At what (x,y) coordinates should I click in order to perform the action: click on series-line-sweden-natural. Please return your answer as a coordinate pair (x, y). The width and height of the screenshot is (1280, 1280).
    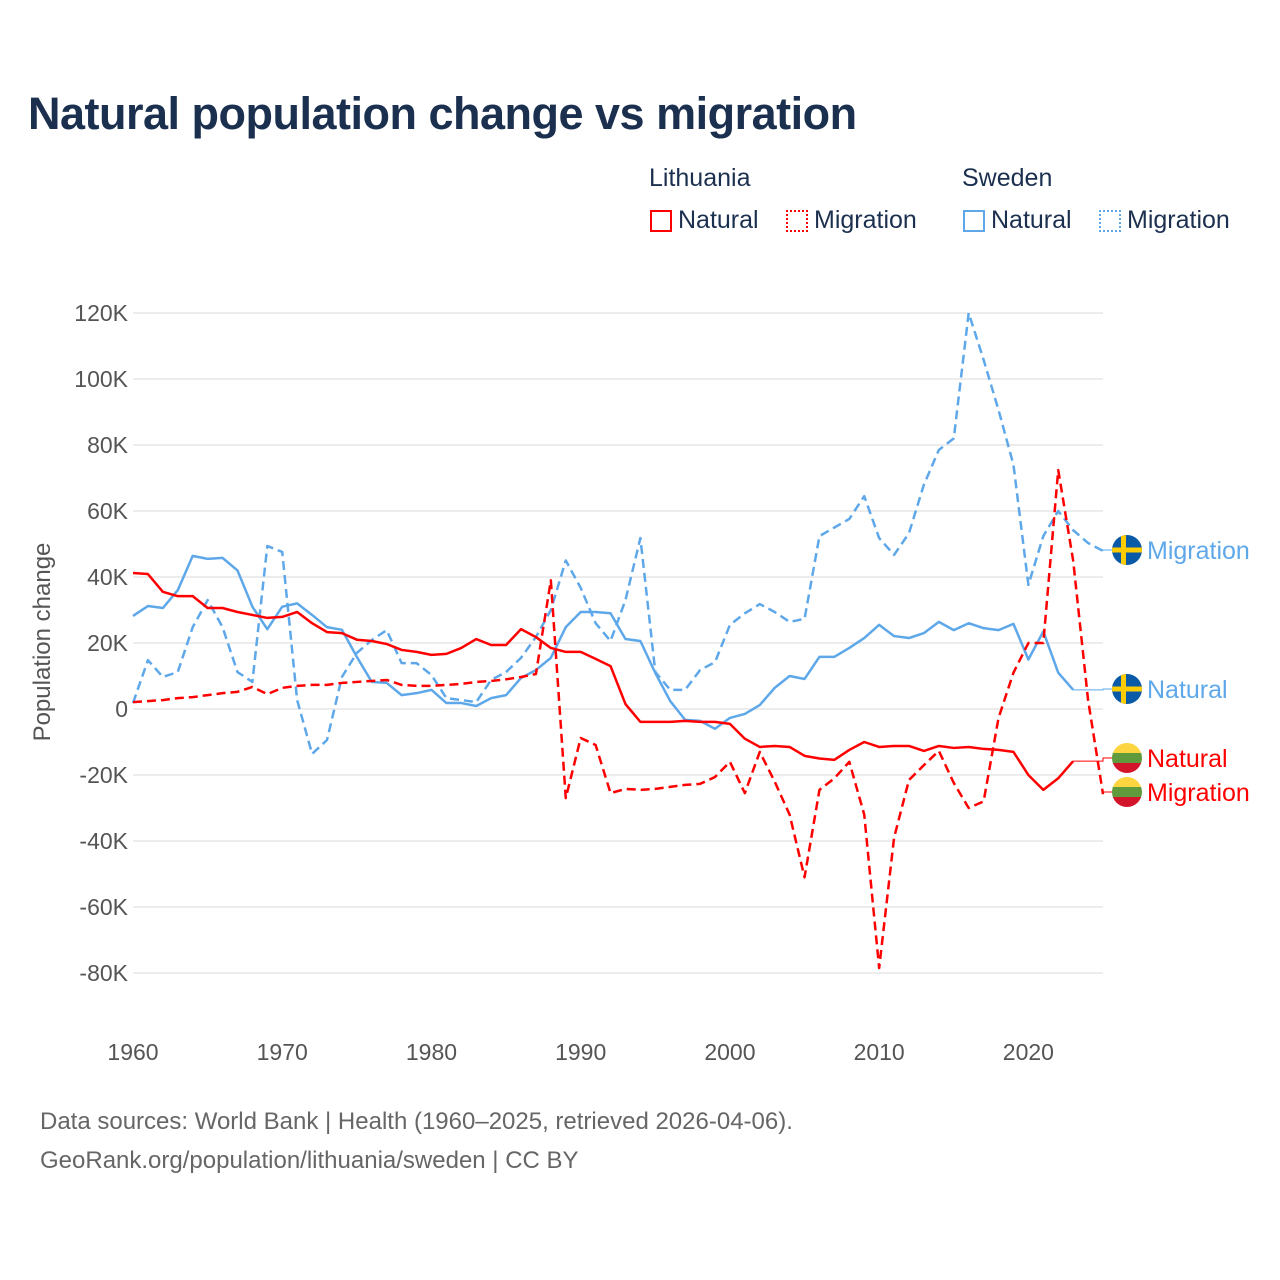
    Looking at the image, I should click on (603, 642).